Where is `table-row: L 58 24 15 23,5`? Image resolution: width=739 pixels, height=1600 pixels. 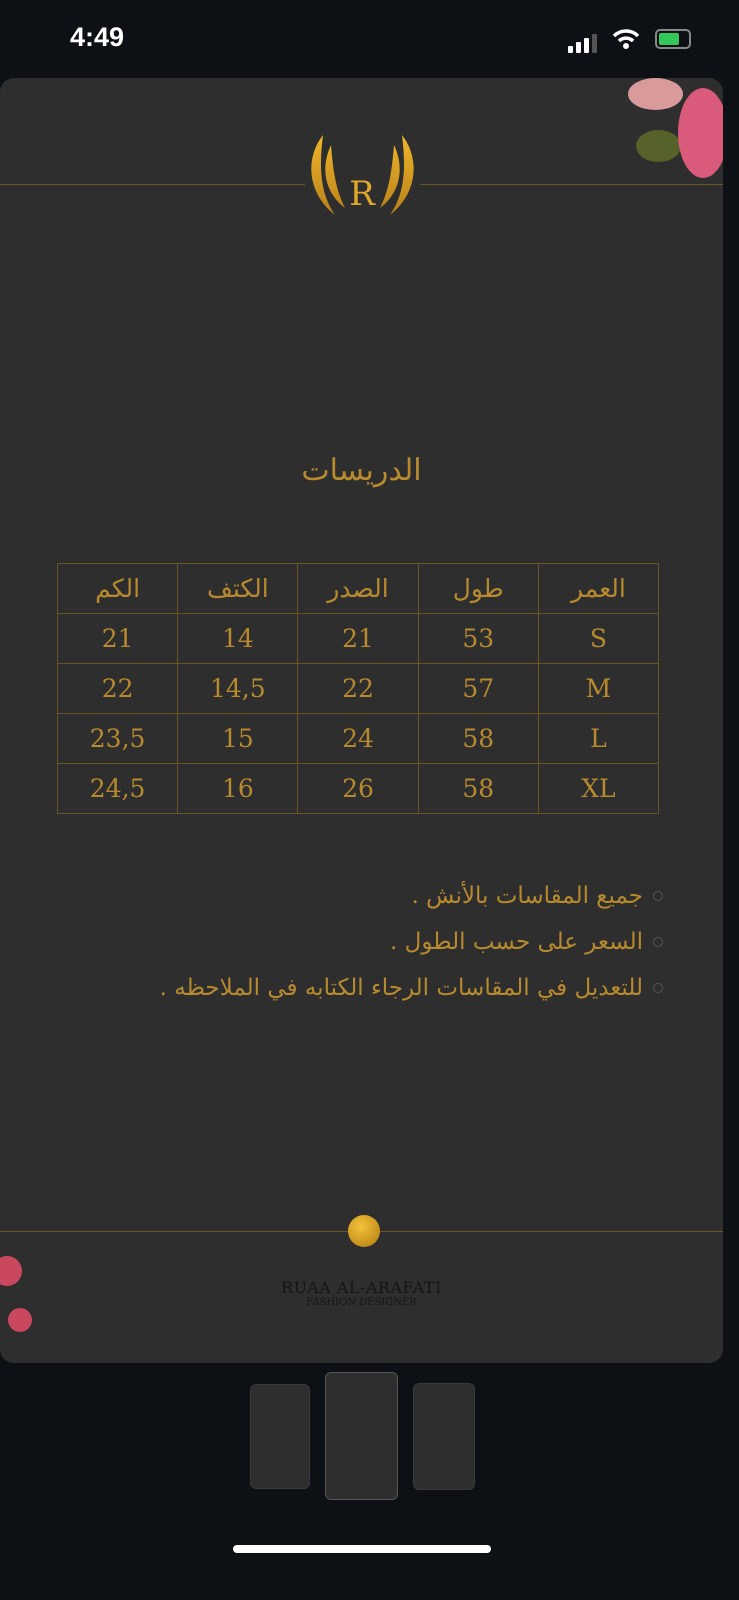
table-row: L 58 24 15 23,5 is located at coordinates (358, 738).